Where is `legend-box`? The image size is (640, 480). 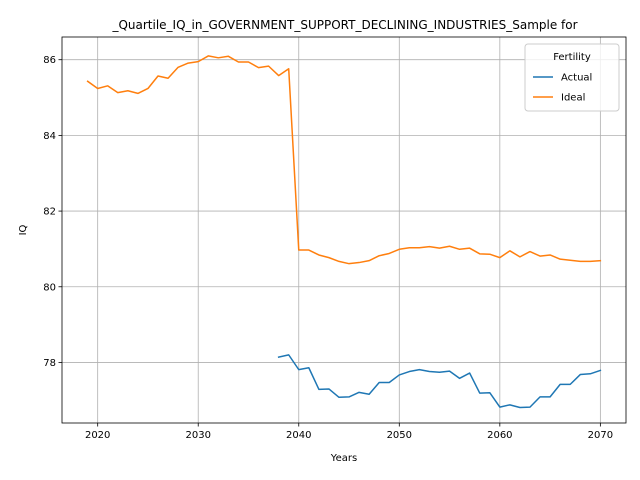
legend-box is located at coordinates (572, 77).